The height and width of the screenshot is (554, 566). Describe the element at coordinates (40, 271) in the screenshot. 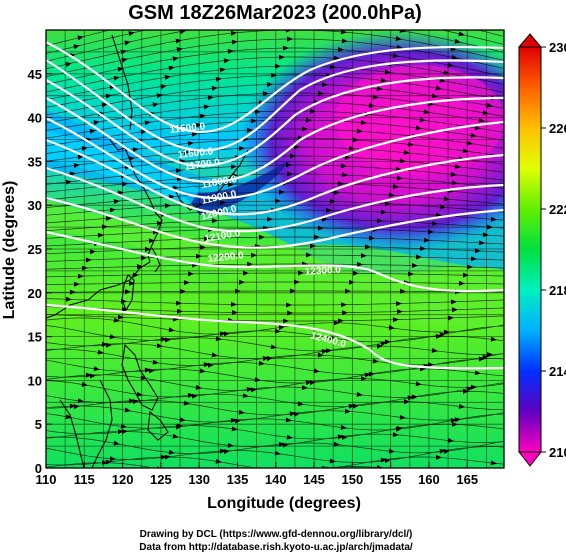

I see `y-axis: 0 5 10 15 20 25 30 35 40 45` at that location.